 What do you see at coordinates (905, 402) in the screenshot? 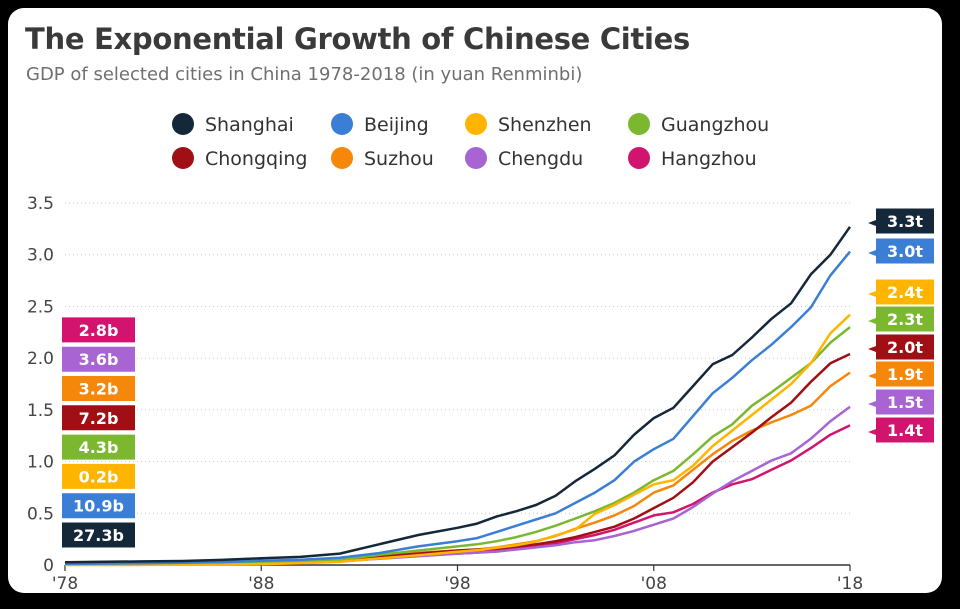
I see `end-label: 1.5t` at bounding box center [905, 402].